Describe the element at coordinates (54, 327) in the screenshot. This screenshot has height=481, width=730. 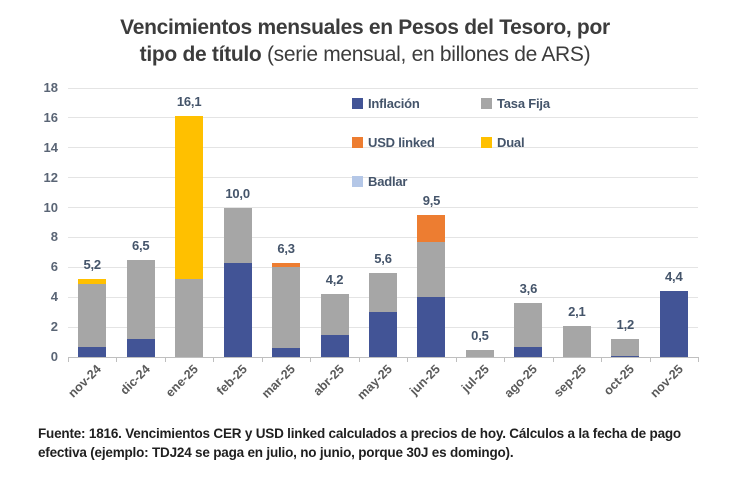
I see `y-axis-label: 2` at that location.